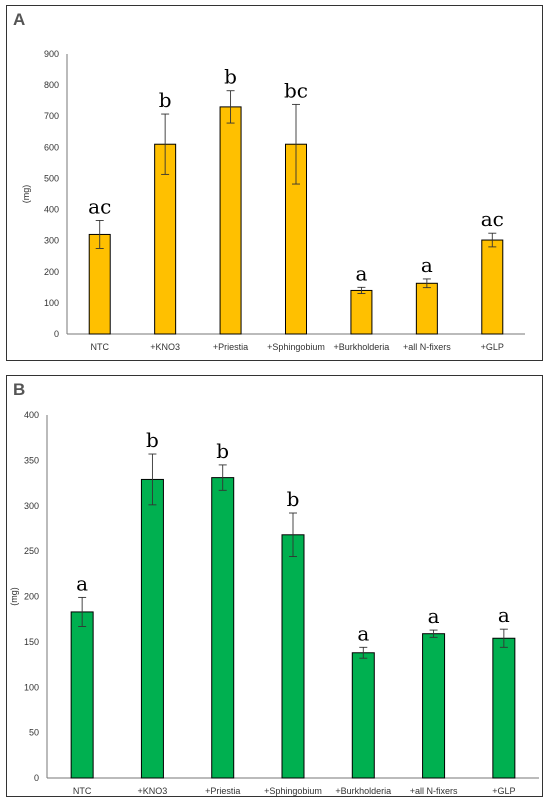 The width and height of the screenshot is (550, 804). What do you see at coordinates (51, 178) in the screenshot?
I see `y-tick-label: 500` at bounding box center [51, 178].